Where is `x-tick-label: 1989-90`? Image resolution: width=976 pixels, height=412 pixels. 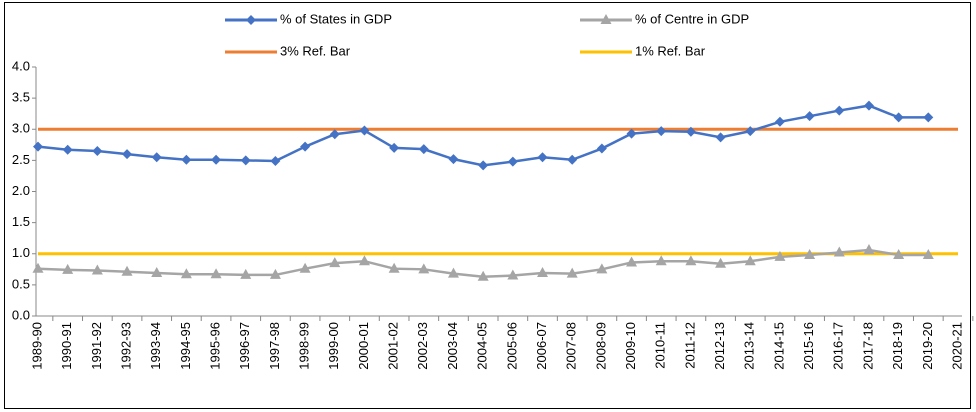 x-tick-label: 1989-90 is located at coordinates (36, 346).